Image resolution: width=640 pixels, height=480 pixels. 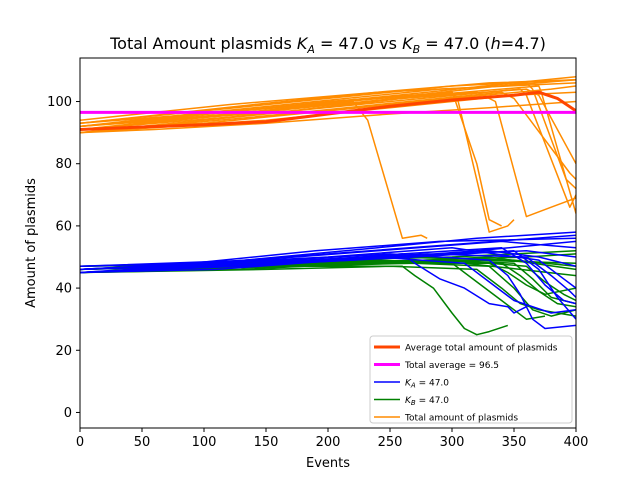 What do you see at coordinates (390, 442) in the screenshot?
I see `x-tick-label: 250` at bounding box center [390, 442].